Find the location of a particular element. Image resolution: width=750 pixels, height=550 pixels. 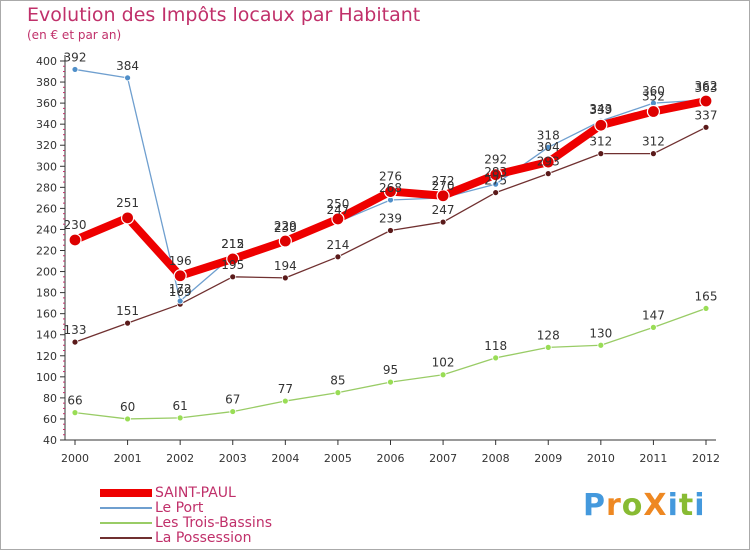

y-tick-label: 60 is located at coordinates (50, 419).